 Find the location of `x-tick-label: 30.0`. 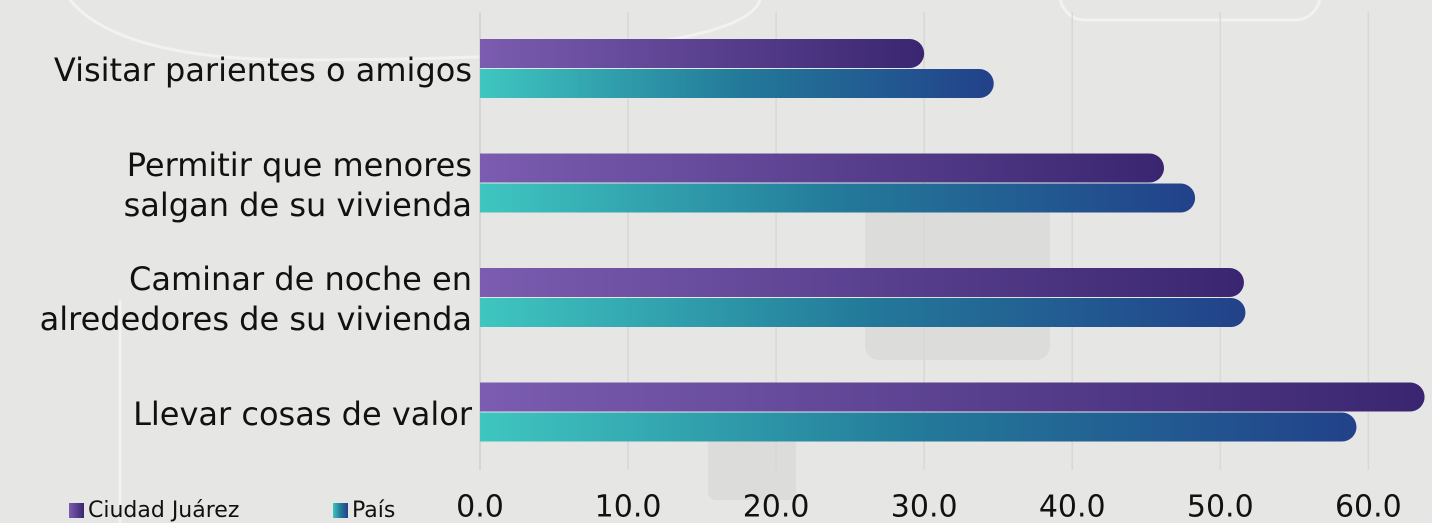

x-tick-label: 30.0 is located at coordinates (924, 506).